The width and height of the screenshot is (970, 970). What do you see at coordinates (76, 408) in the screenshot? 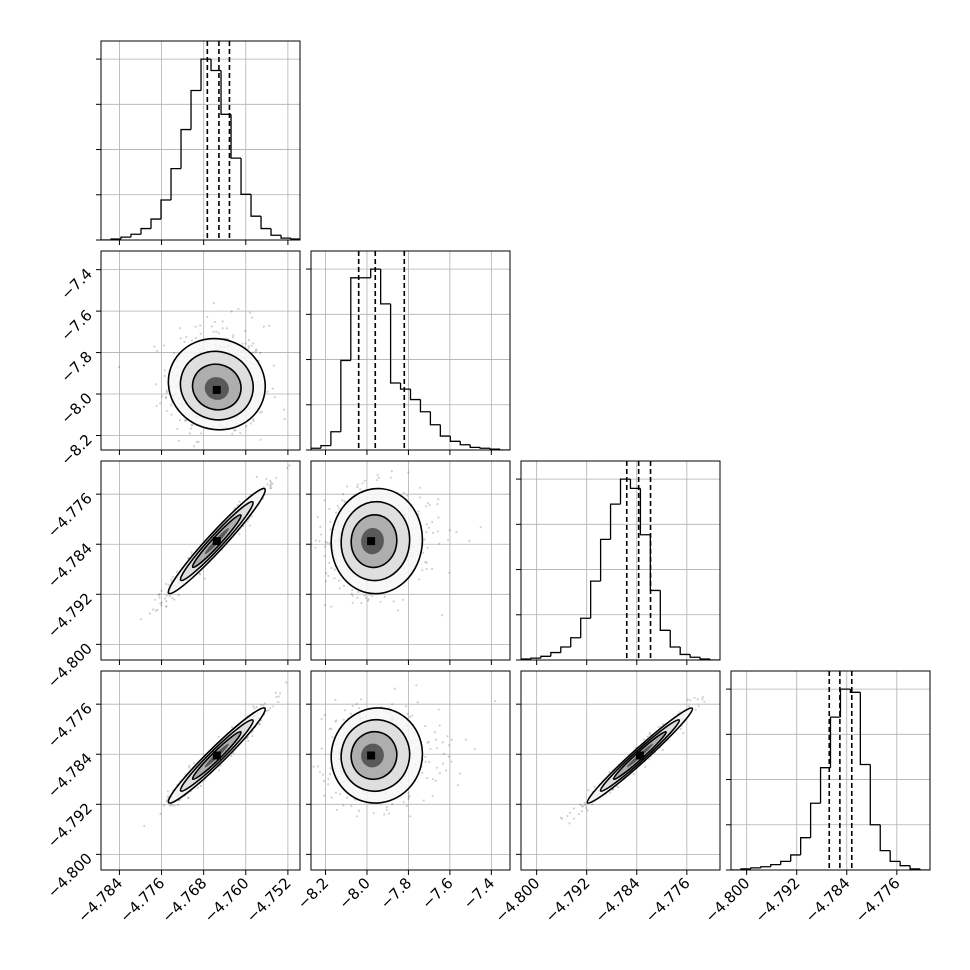
I see `y-tick-label: −8.0` at bounding box center [76, 408].